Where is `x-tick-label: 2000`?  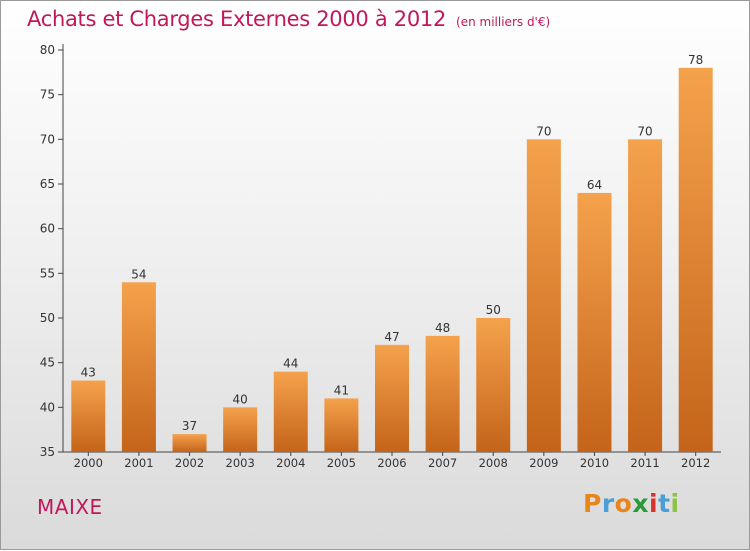 x-tick-label: 2000 is located at coordinates (88, 463).